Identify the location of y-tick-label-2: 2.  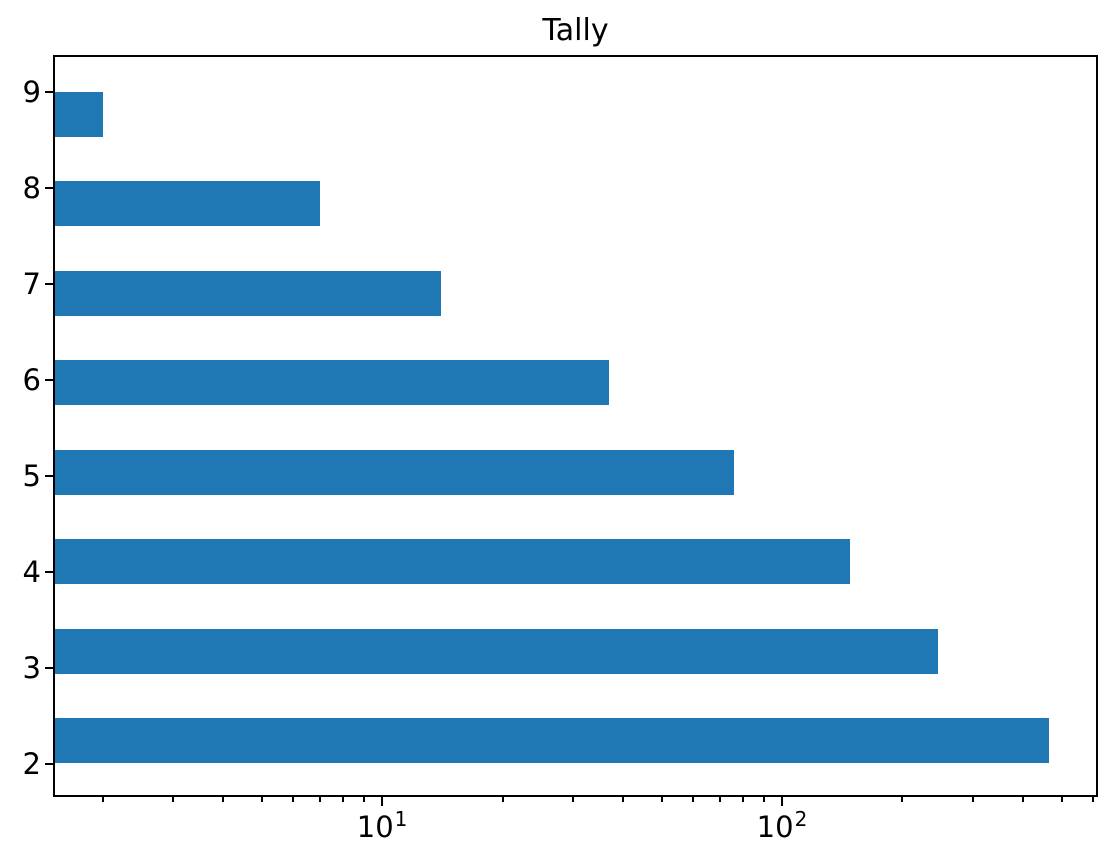
(31, 763).